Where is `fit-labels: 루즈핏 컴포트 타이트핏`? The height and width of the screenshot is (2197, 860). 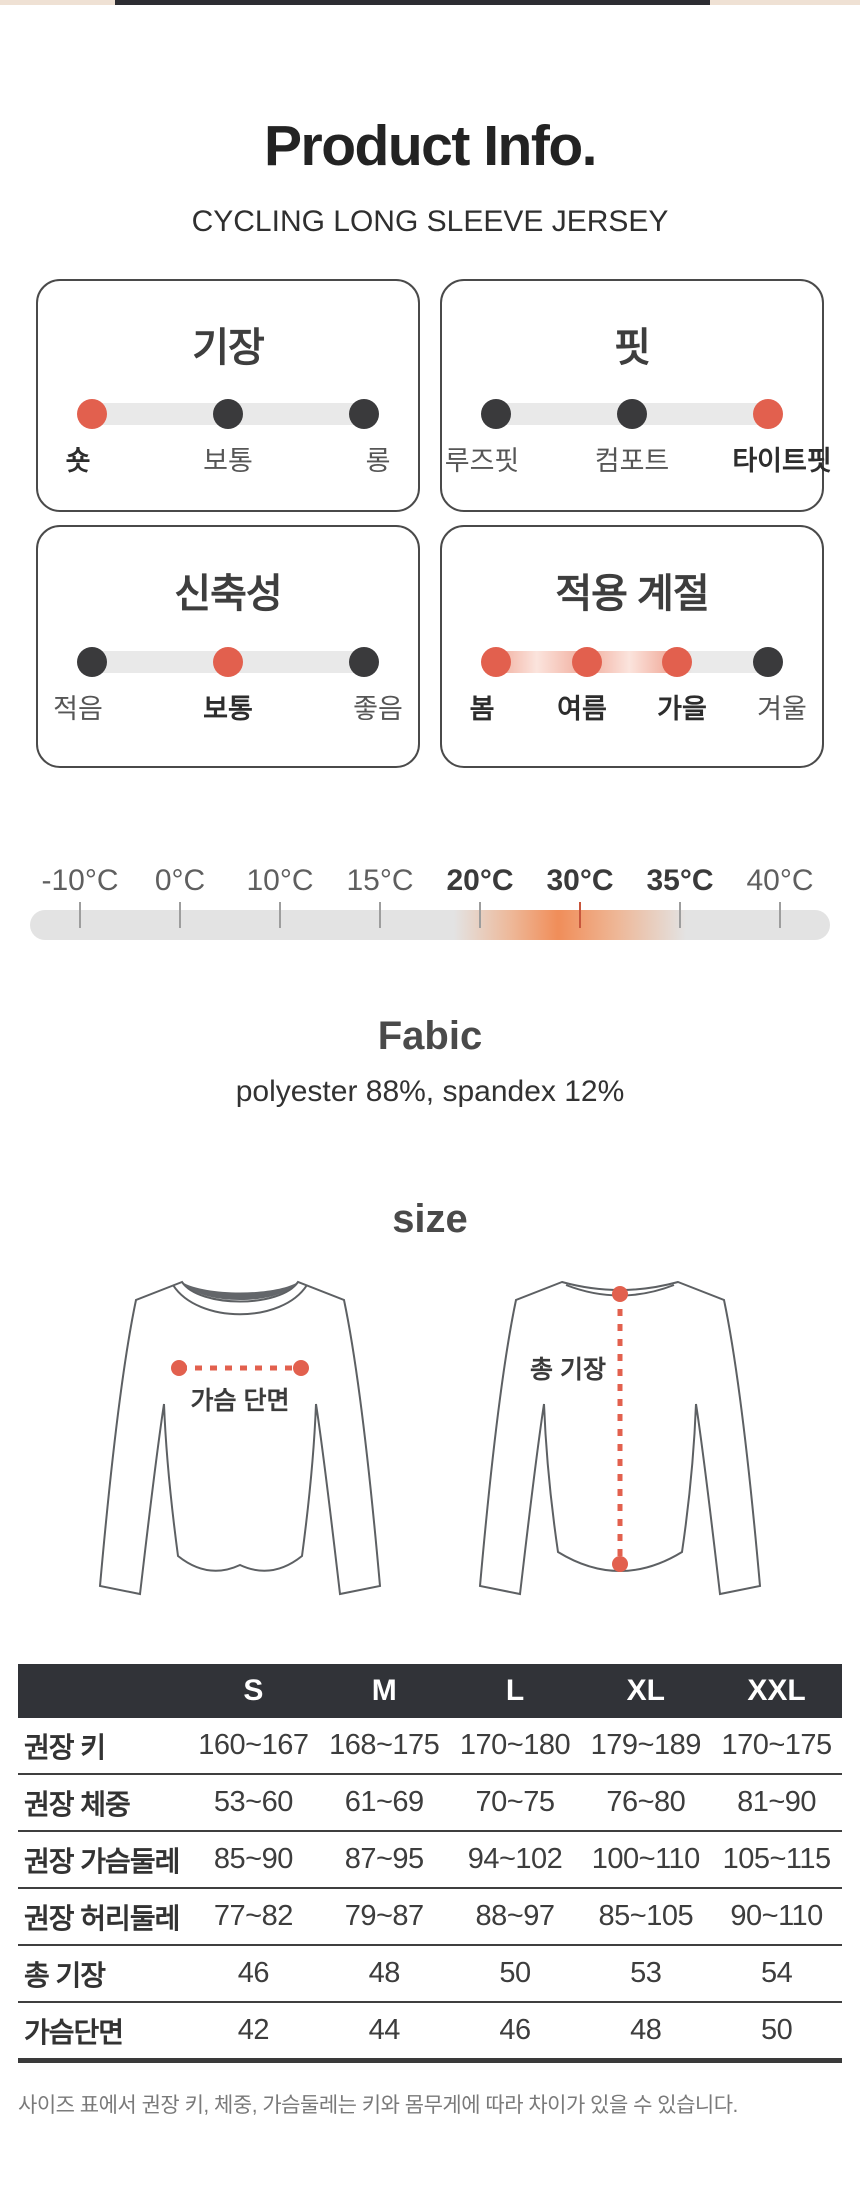 fit-labels: 루즈핏 컴포트 타이트핏 is located at coordinates (638, 457).